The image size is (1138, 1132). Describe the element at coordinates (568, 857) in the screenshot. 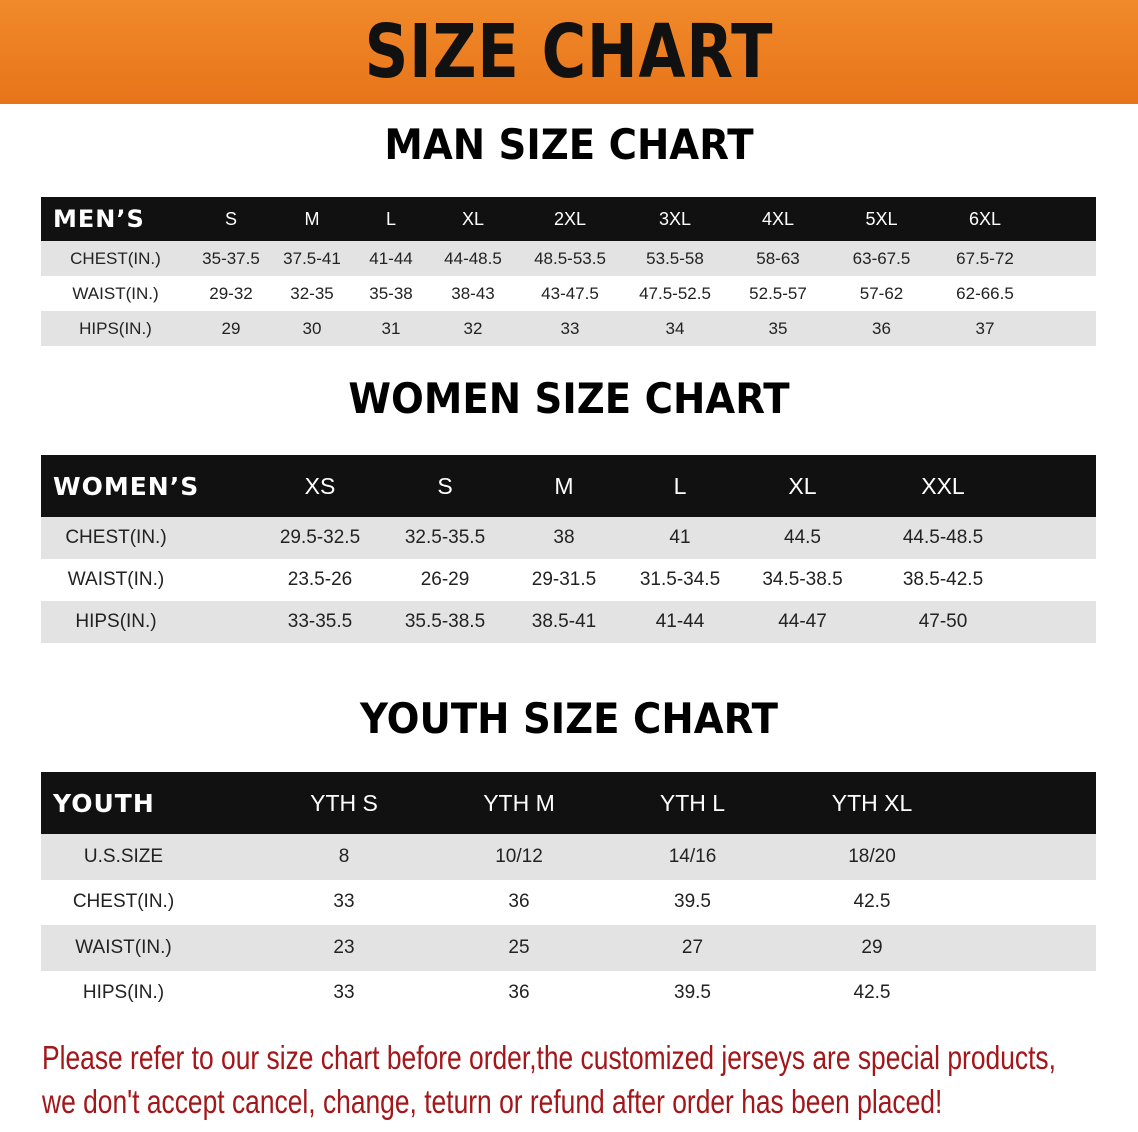

I see `table-row: U.S.SIZE 8 10/12 14/16 18/20` at that location.